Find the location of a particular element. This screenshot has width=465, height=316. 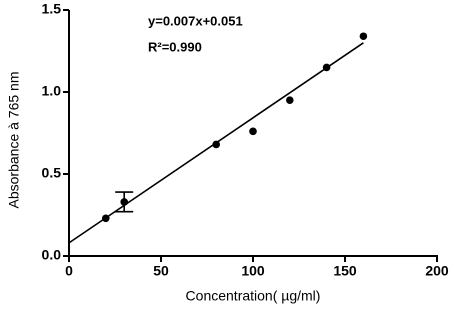

annotation: R²=0.990 is located at coordinates (175, 46).